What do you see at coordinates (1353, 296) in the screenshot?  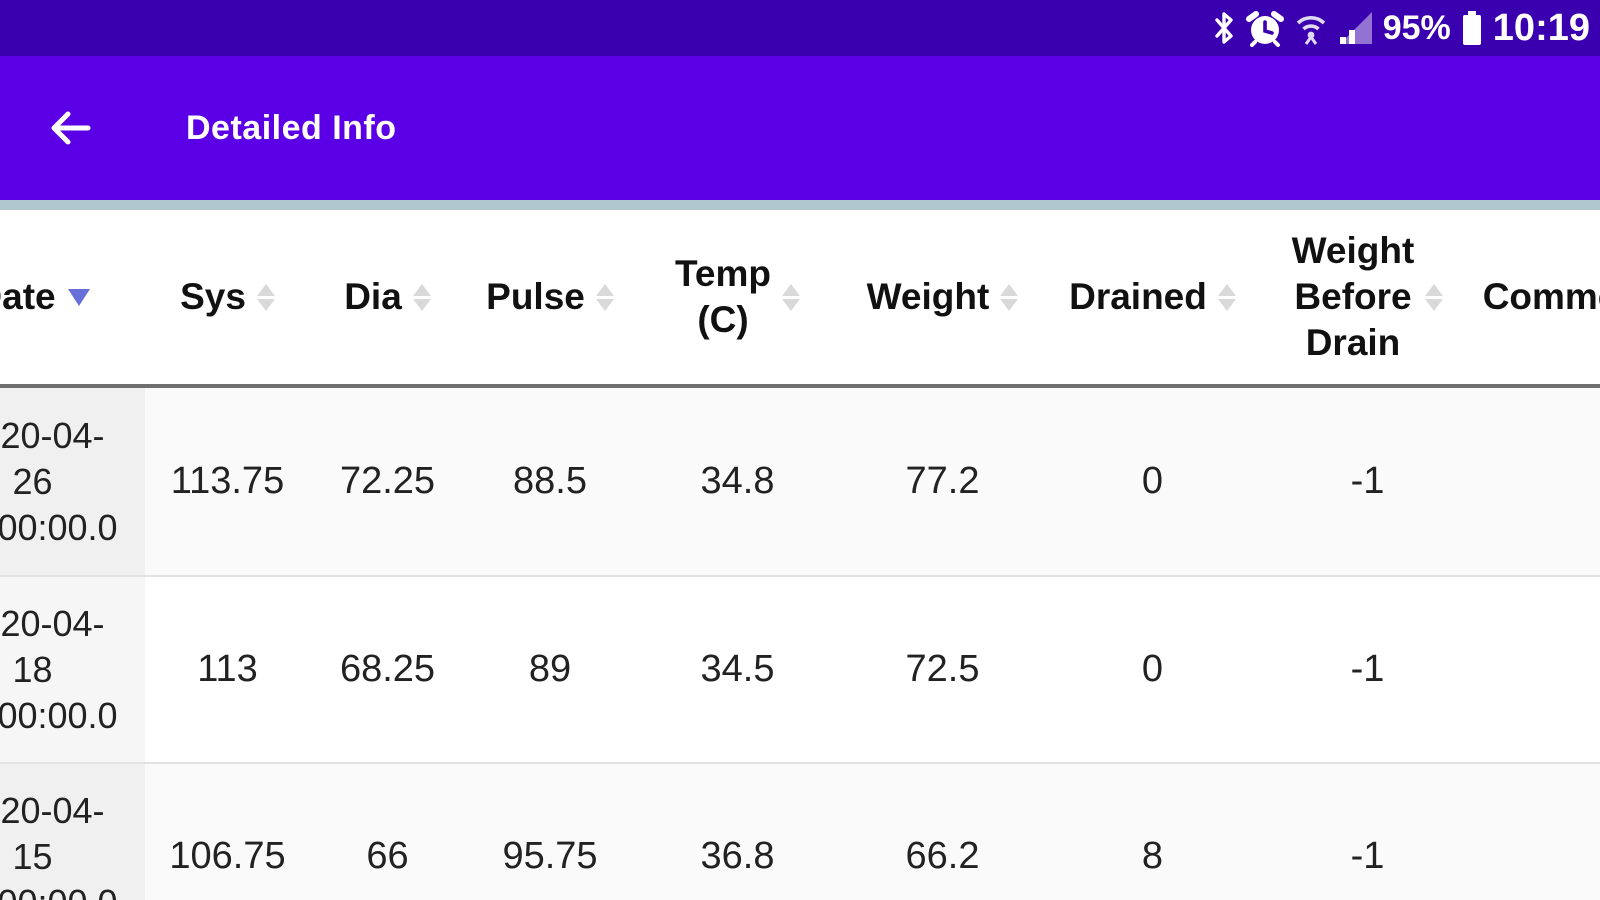 I see `column-label: Weight Before Drain` at bounding box center [1353, 296].